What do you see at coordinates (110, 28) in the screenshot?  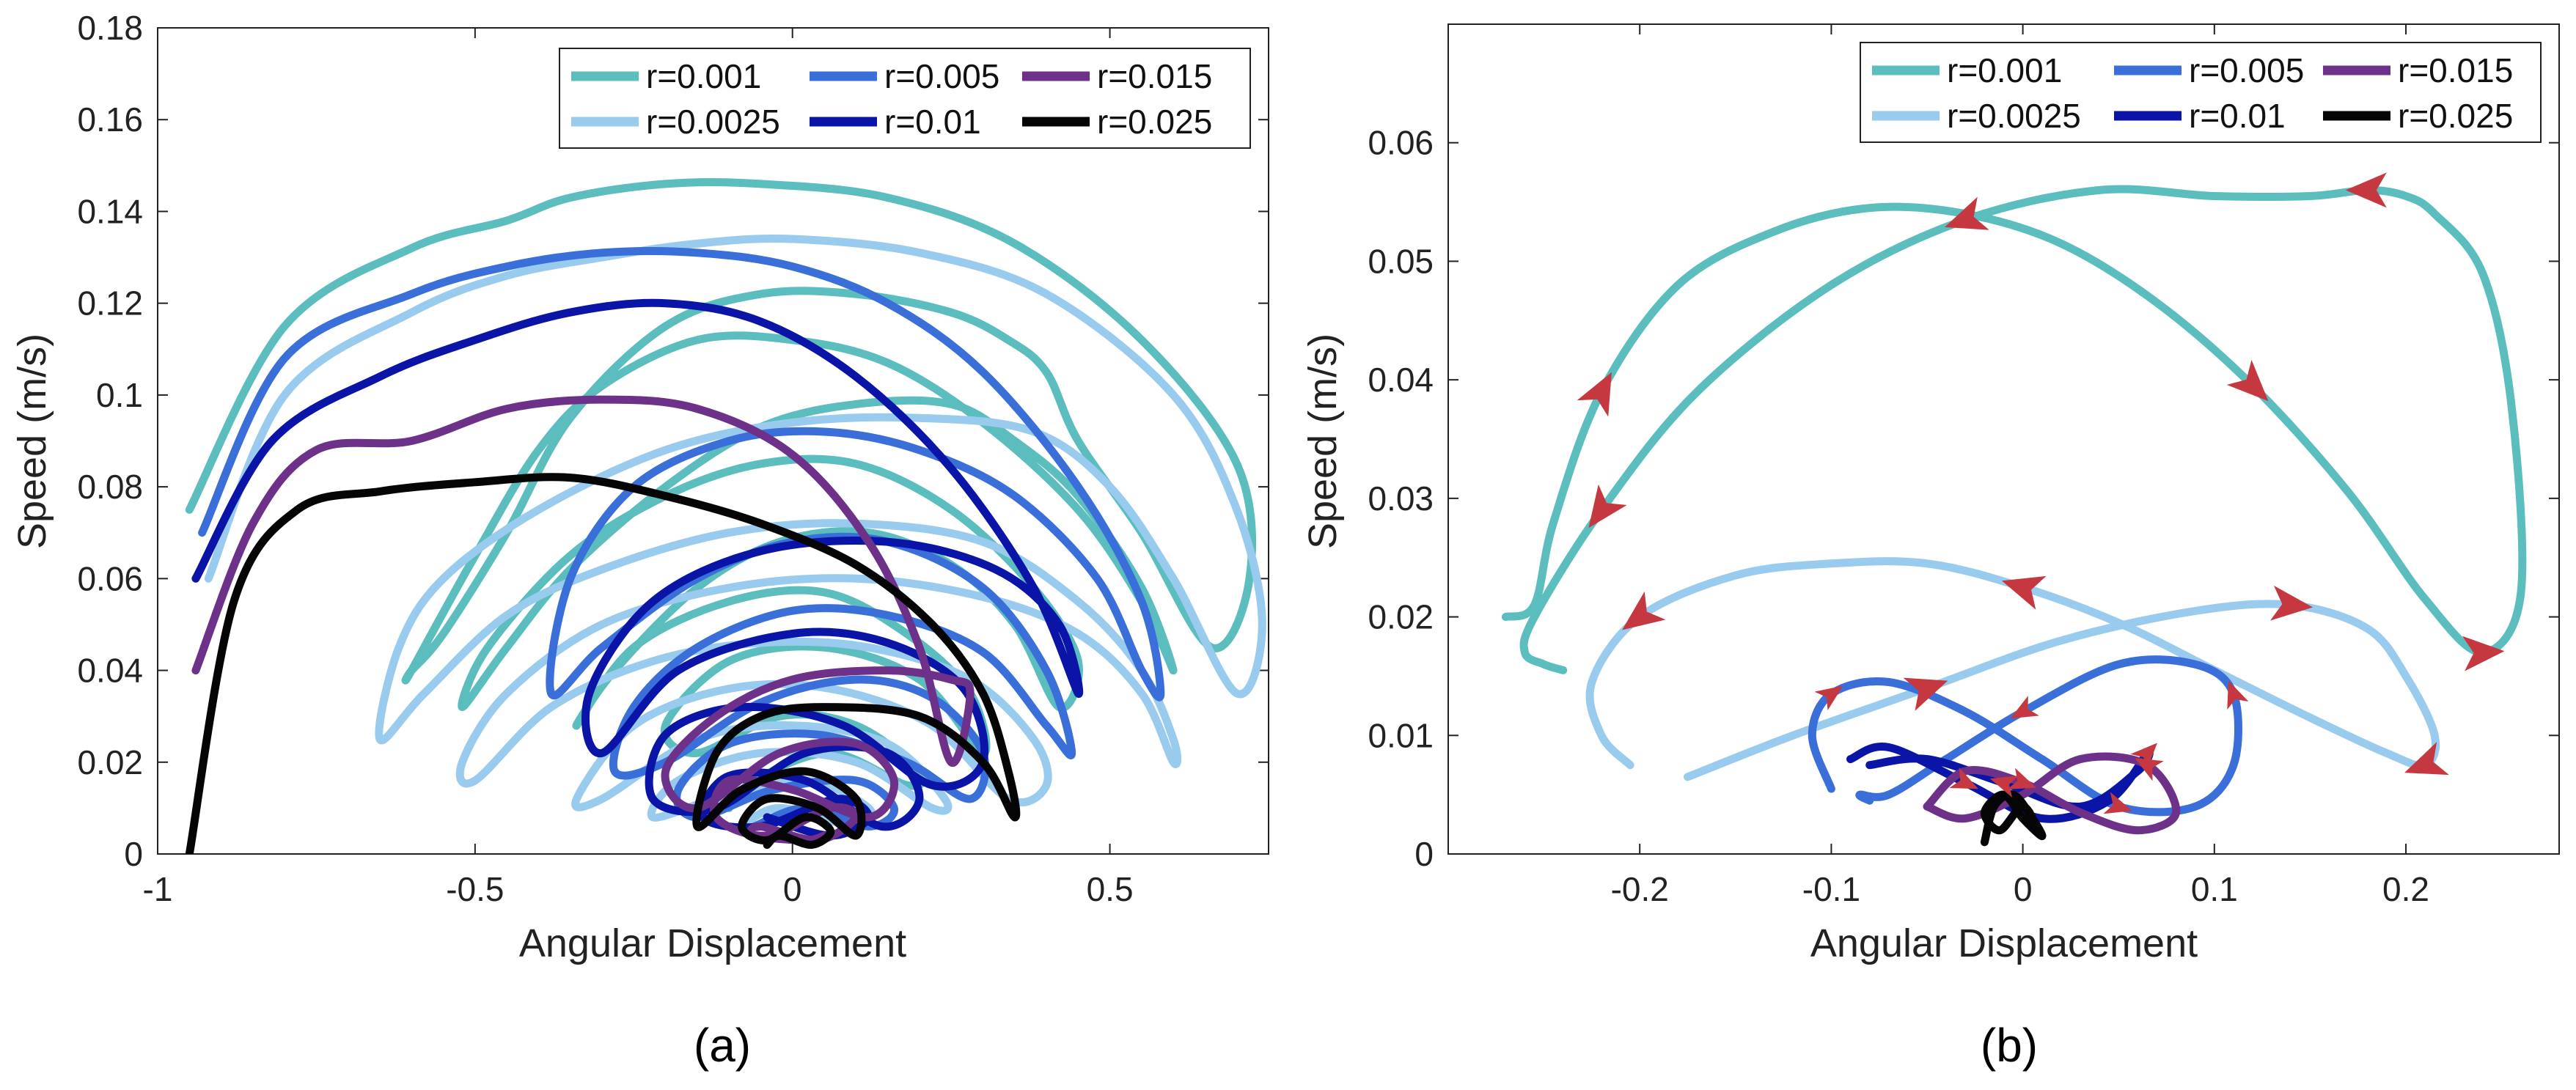 I see `y-tick-label: 0.18` at bounding box center [110, 28].